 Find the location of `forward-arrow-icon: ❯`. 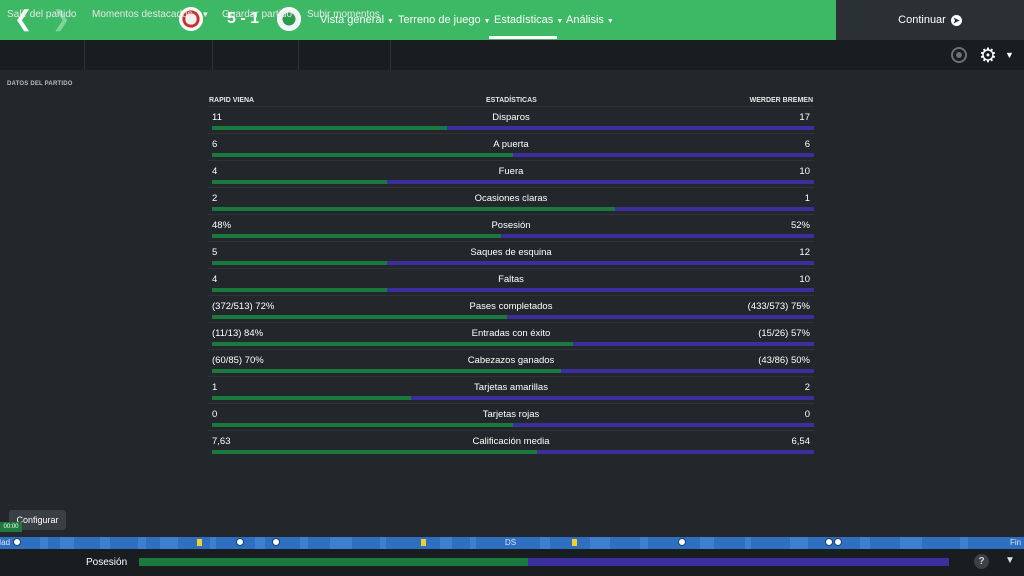

forward-arrow-icon: ❯ is located at coordinates (61, 18).